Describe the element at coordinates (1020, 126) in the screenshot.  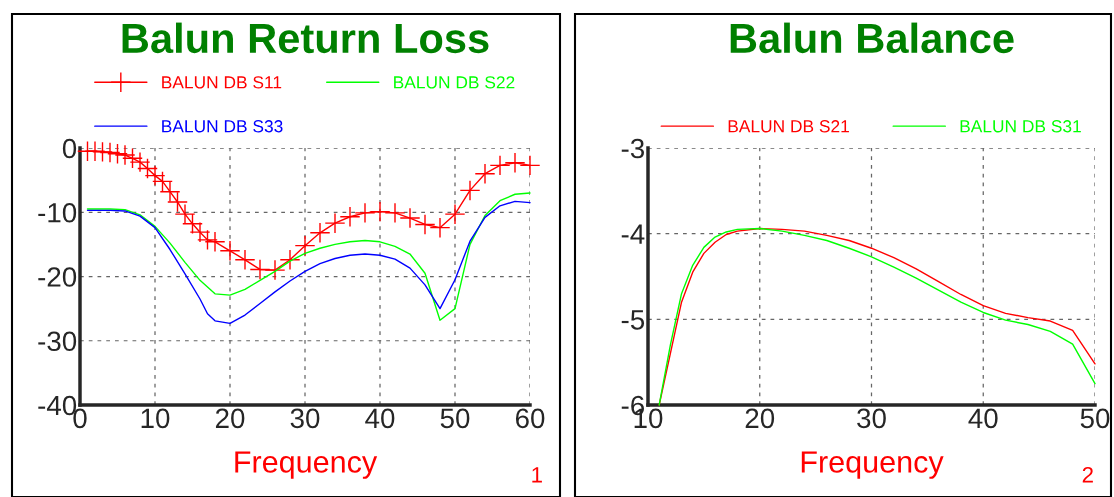
I see `legend-label: BALUN DB S31` at that location.